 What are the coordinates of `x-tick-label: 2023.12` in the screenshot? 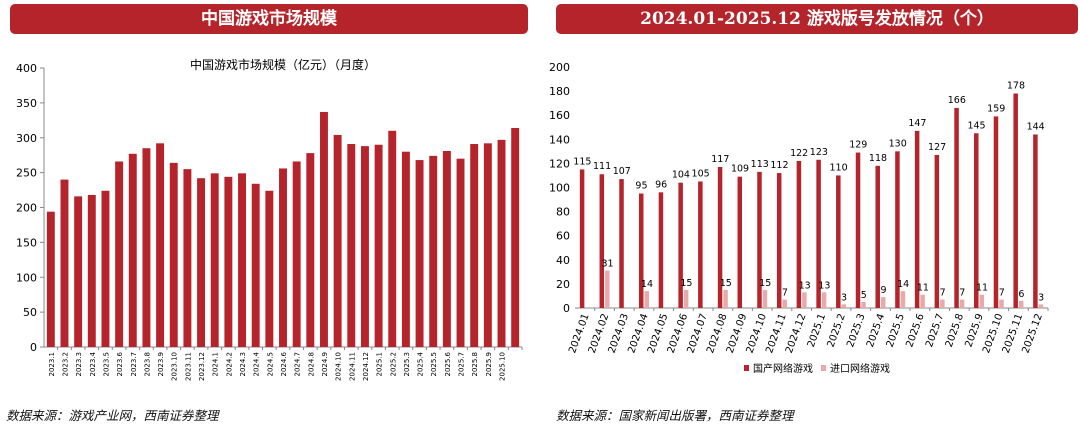 It's located at (202, 366).